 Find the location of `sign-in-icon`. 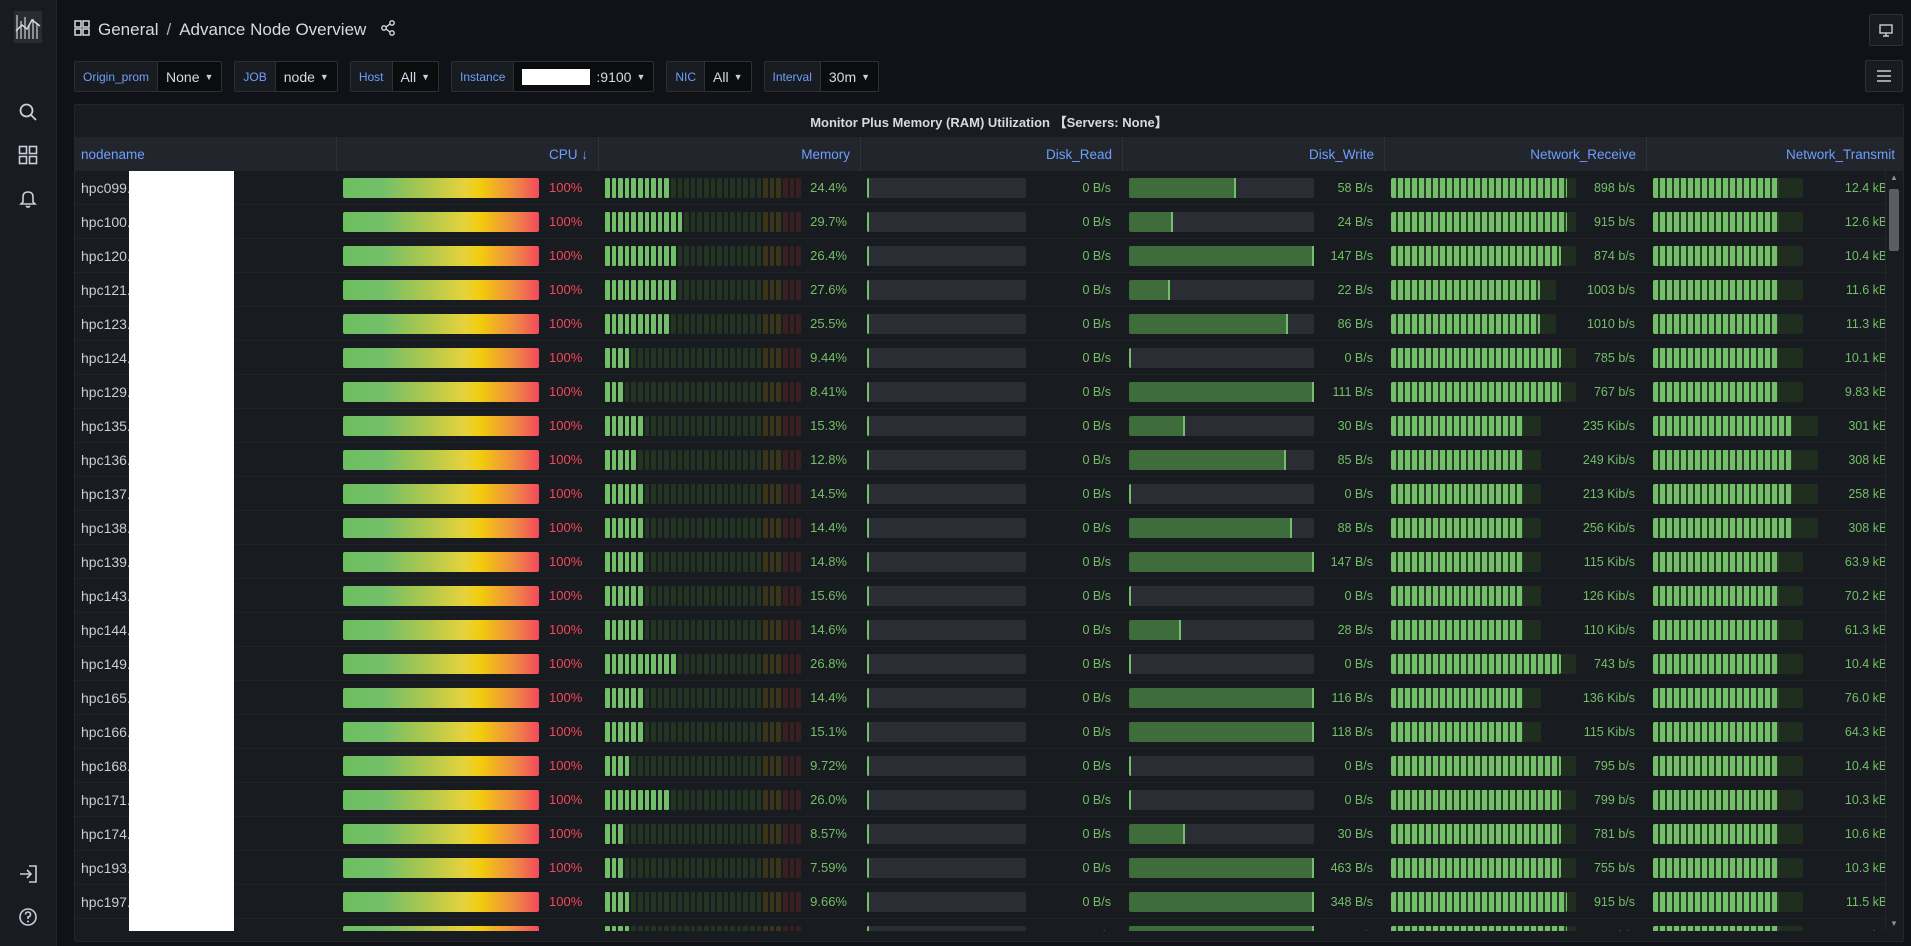

sign-in-icon is located at coordinates (28, 874).